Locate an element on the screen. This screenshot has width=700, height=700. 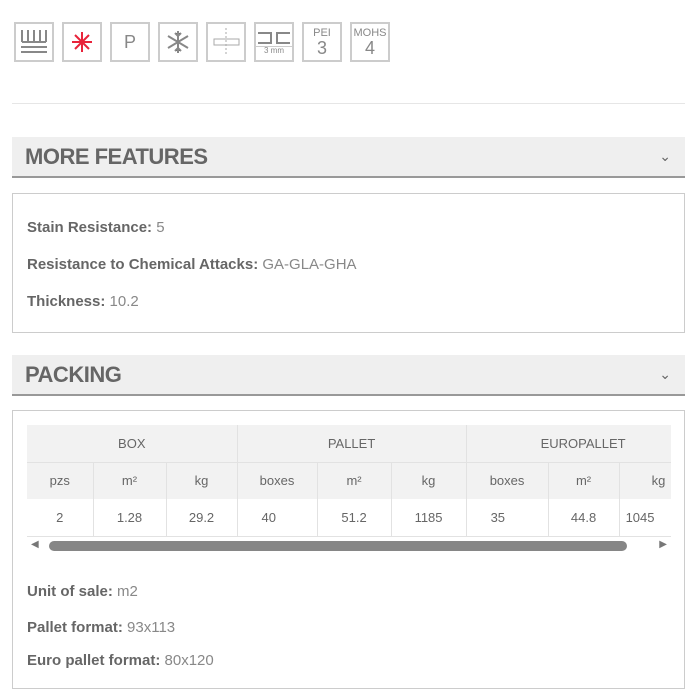
more-features-header: MORE FEATURES ⌄ is located at coordinates (348, 157).